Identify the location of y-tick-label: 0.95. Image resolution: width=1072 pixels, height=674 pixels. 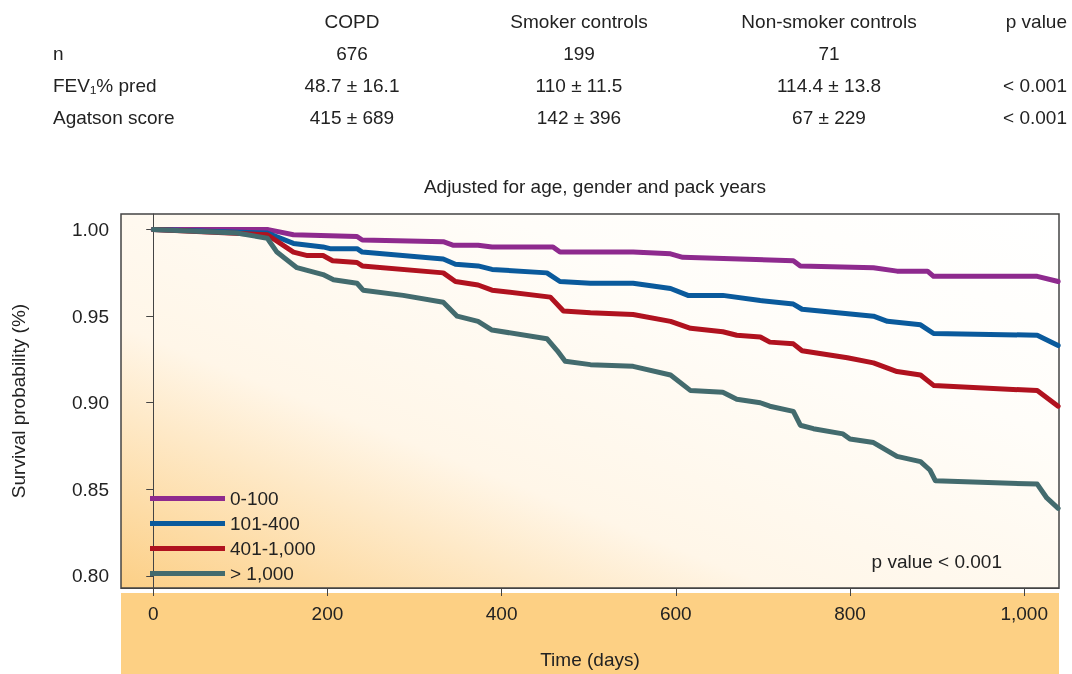
(90, 316).